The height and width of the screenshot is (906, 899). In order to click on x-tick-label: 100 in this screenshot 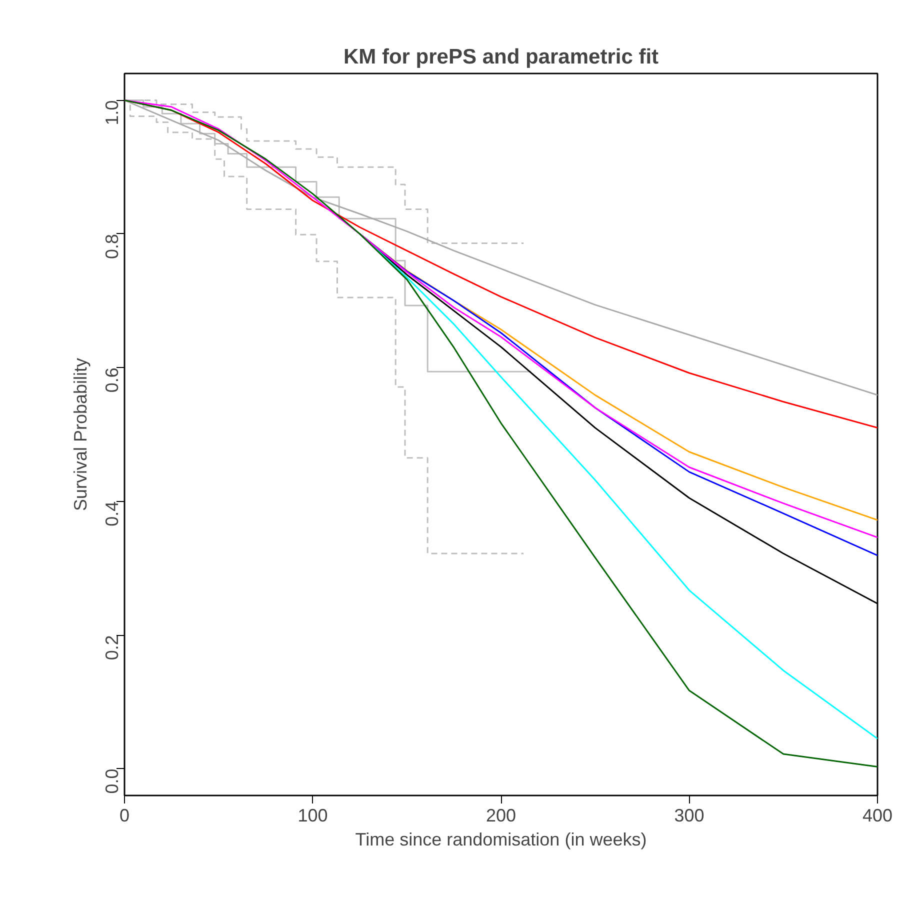, I will do `click(313, 816)`.